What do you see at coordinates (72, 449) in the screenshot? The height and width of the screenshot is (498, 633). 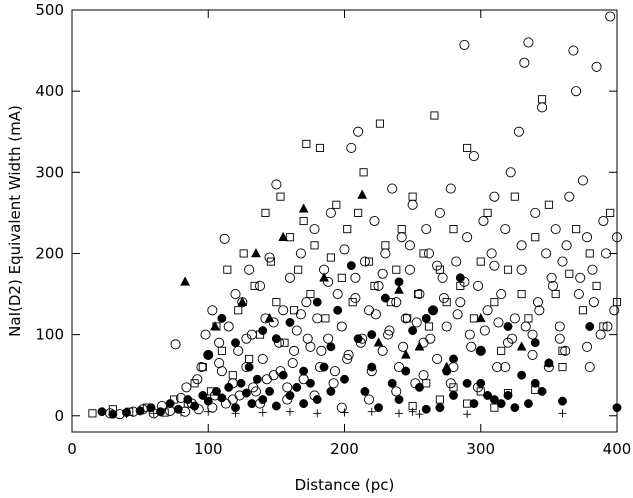 I see `x-tick-label: 0` at bounding box center [72, 449].